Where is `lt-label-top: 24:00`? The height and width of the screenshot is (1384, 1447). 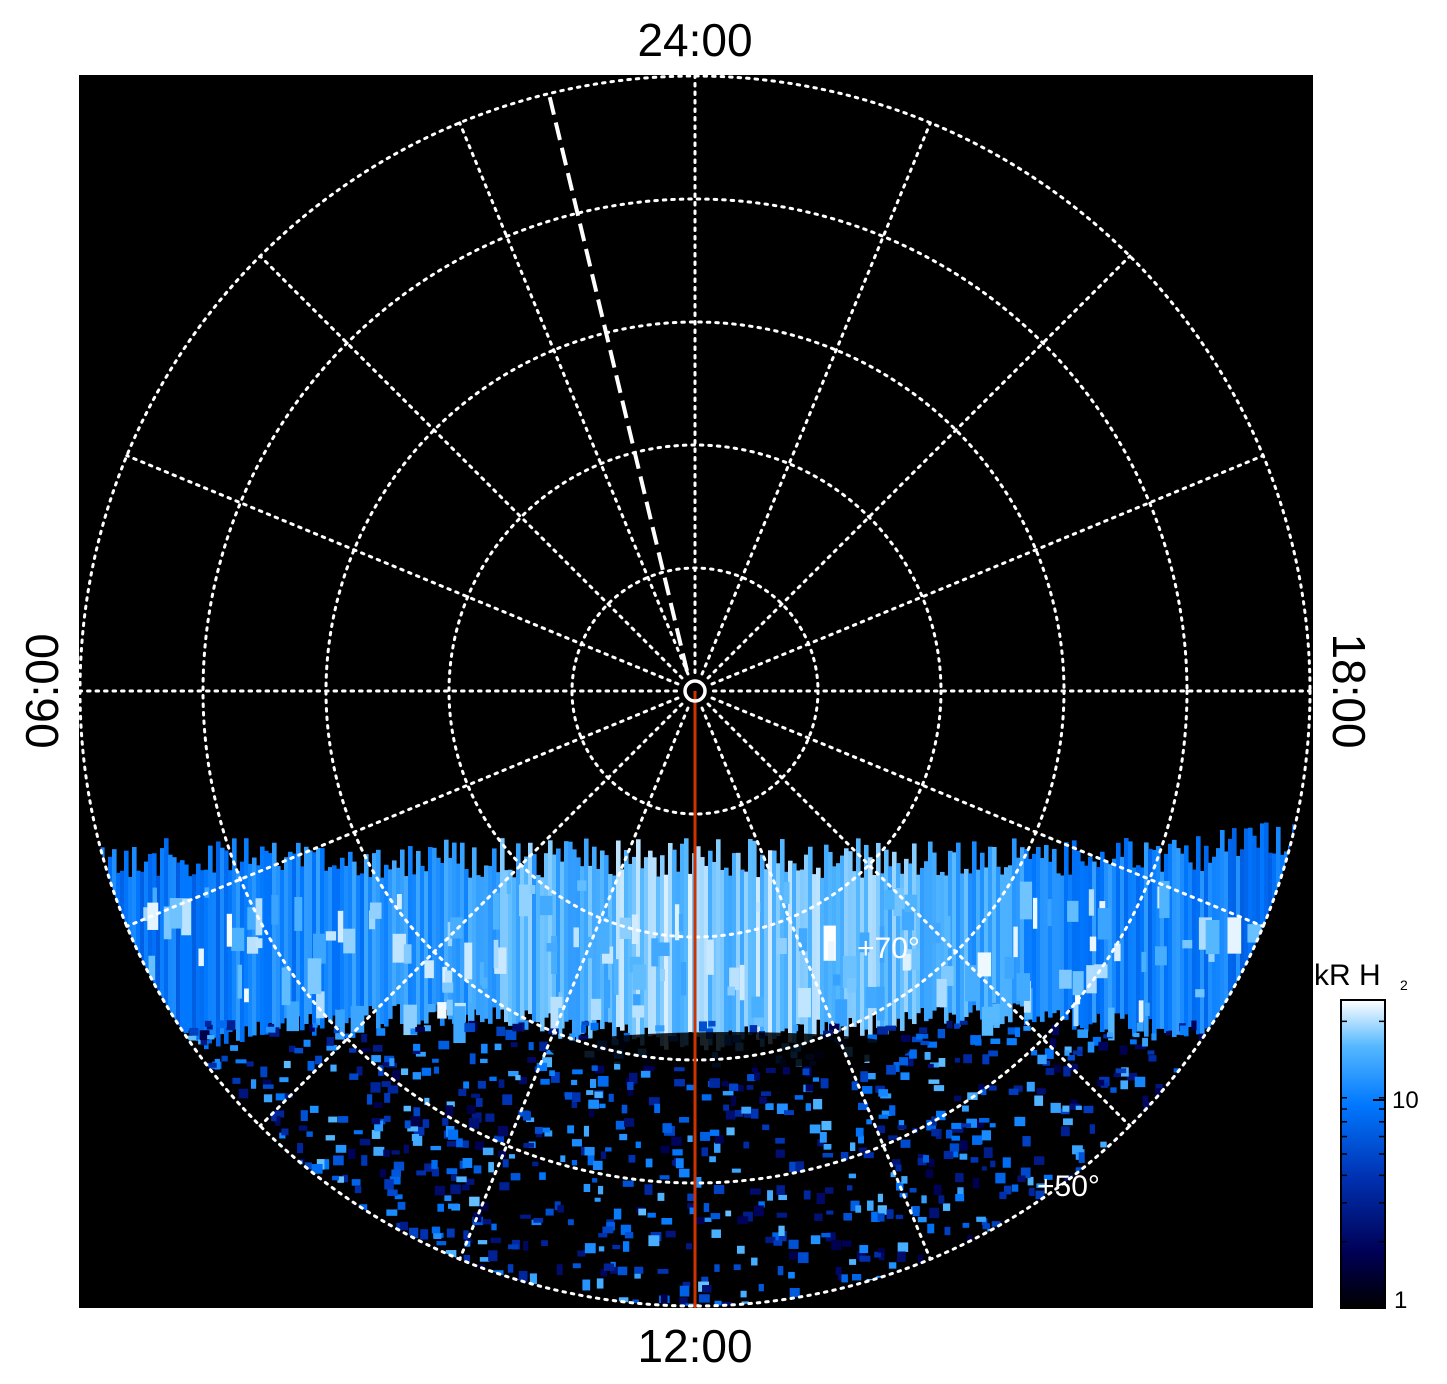 lt-label-top: 24:00 is located at coordinates (694, 40).